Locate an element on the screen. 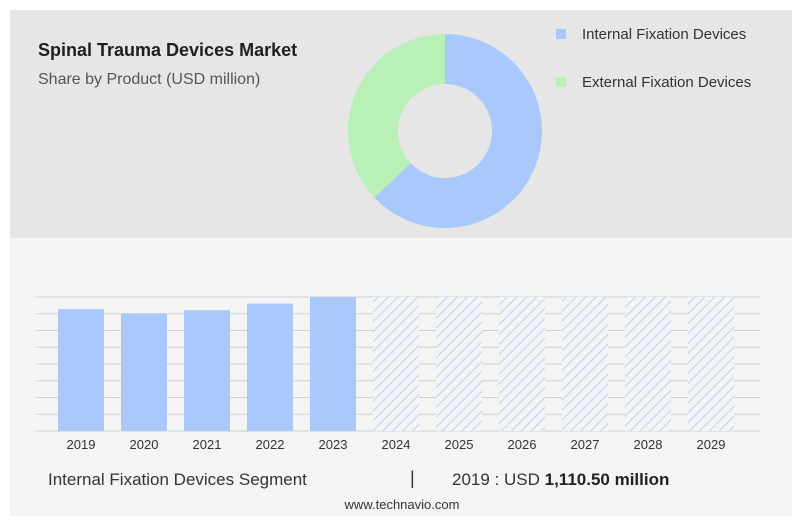 Image resolution: width=804 pixels, height=526 pixels. bar-2024 is located at coordinates (396, 364).